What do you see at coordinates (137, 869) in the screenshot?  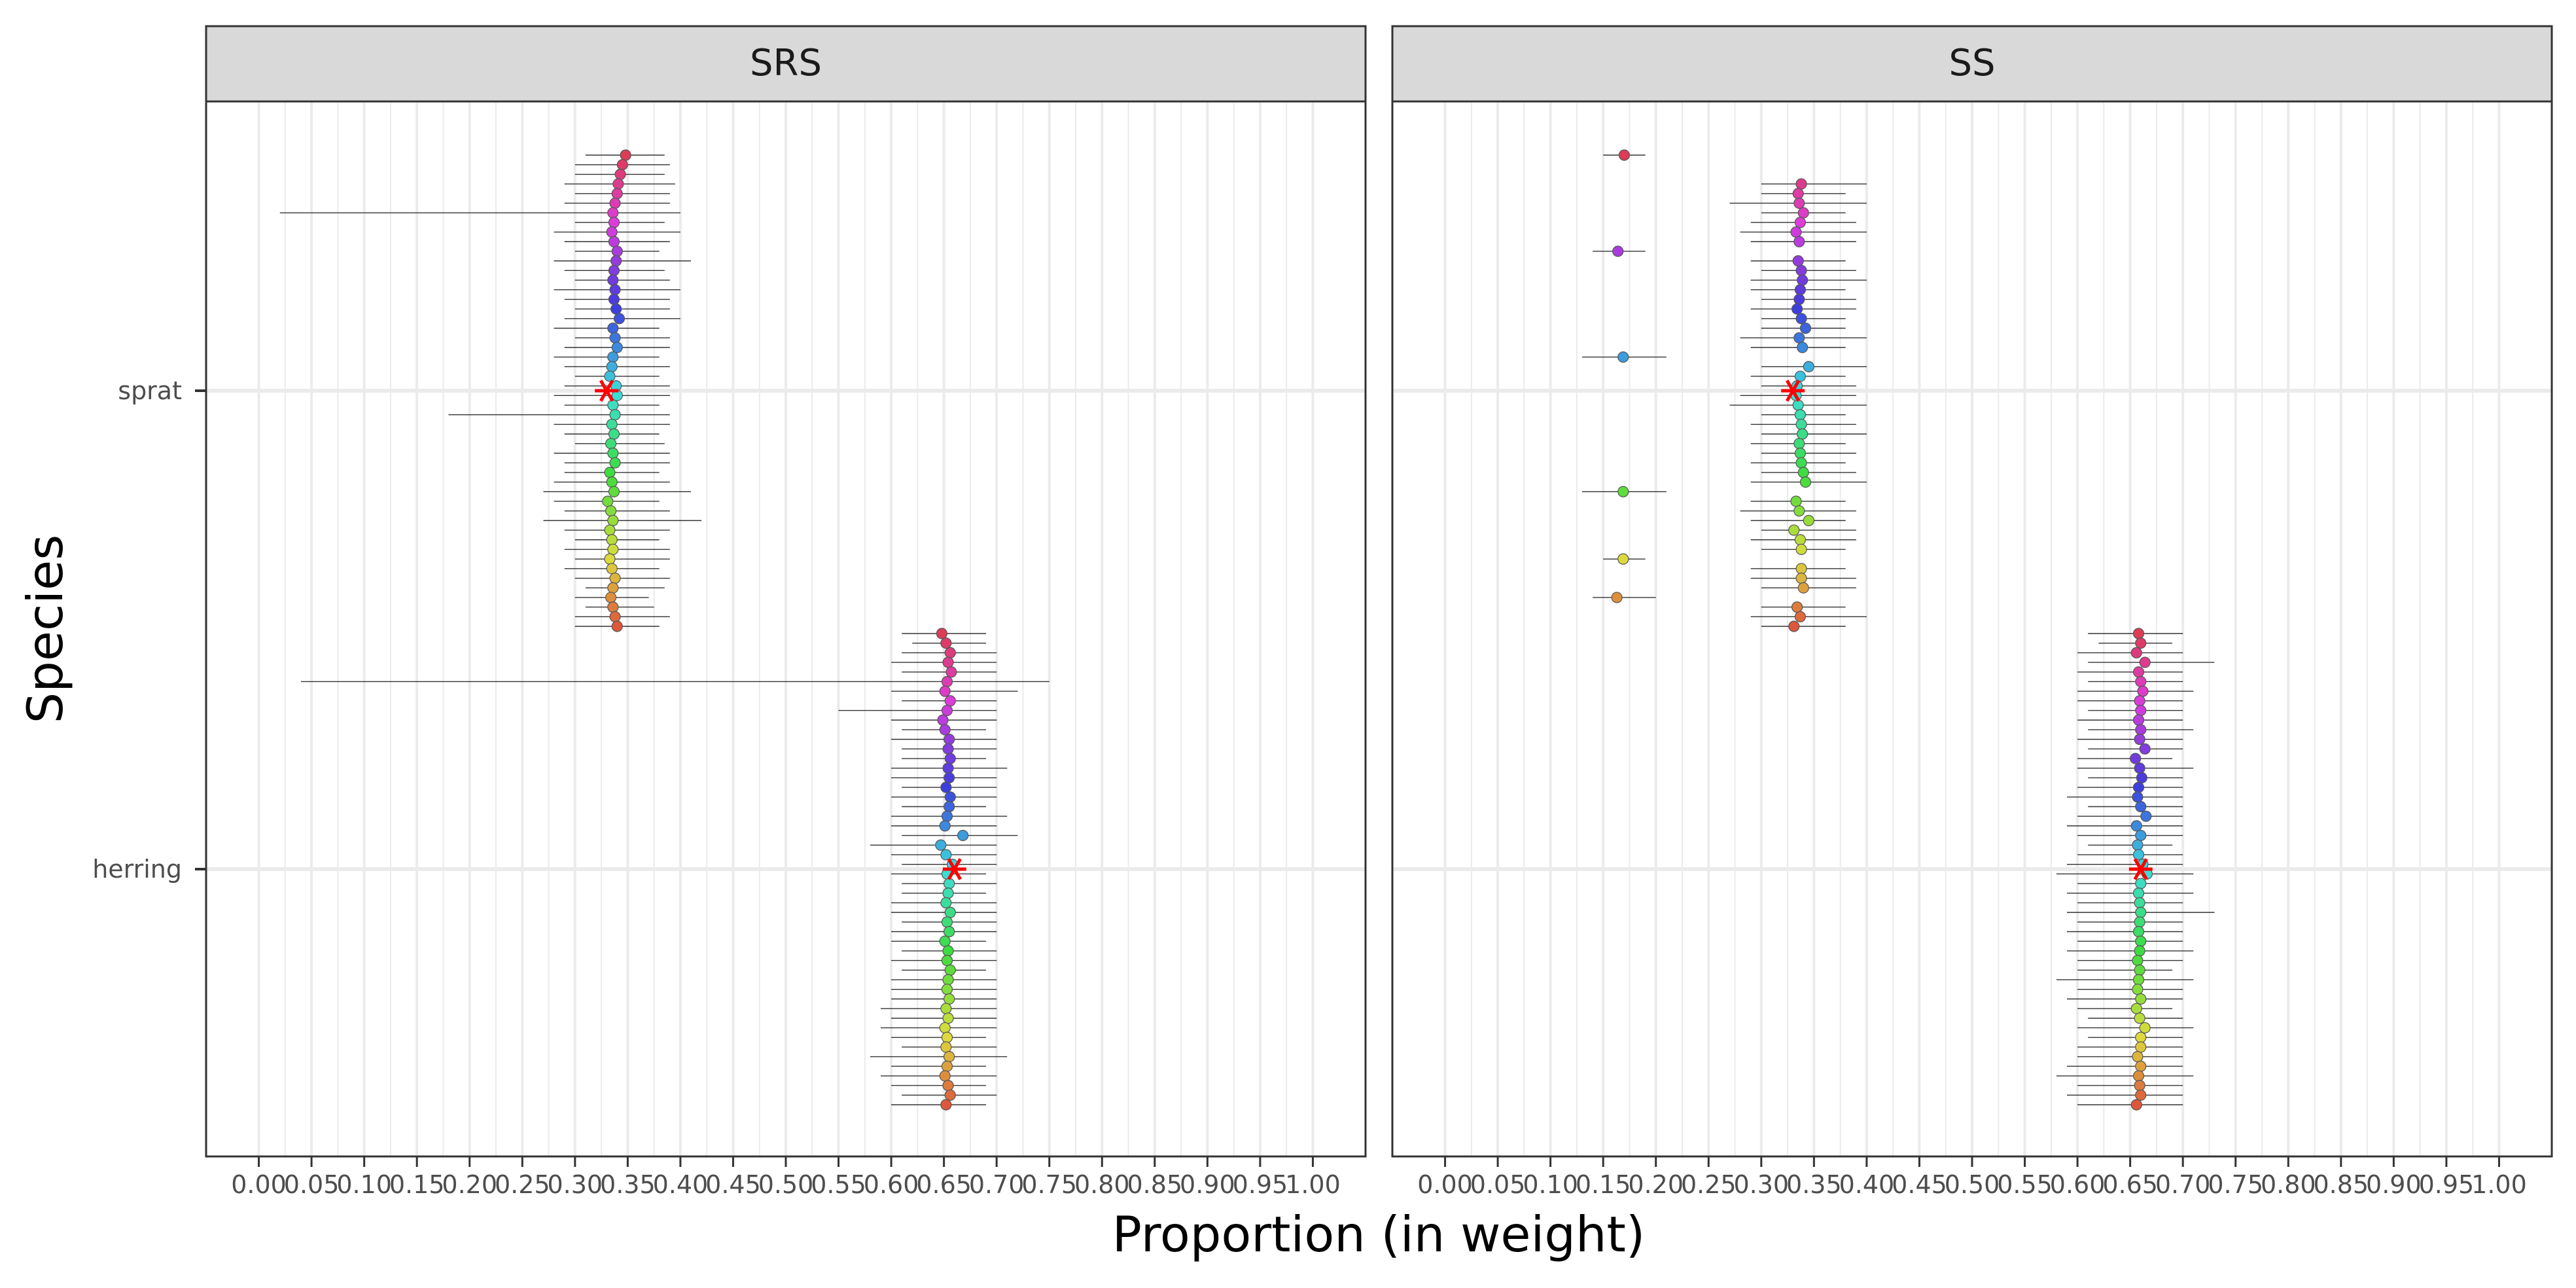 I see `y-tick-label-herring: herring` at bounding box center [137, 869].